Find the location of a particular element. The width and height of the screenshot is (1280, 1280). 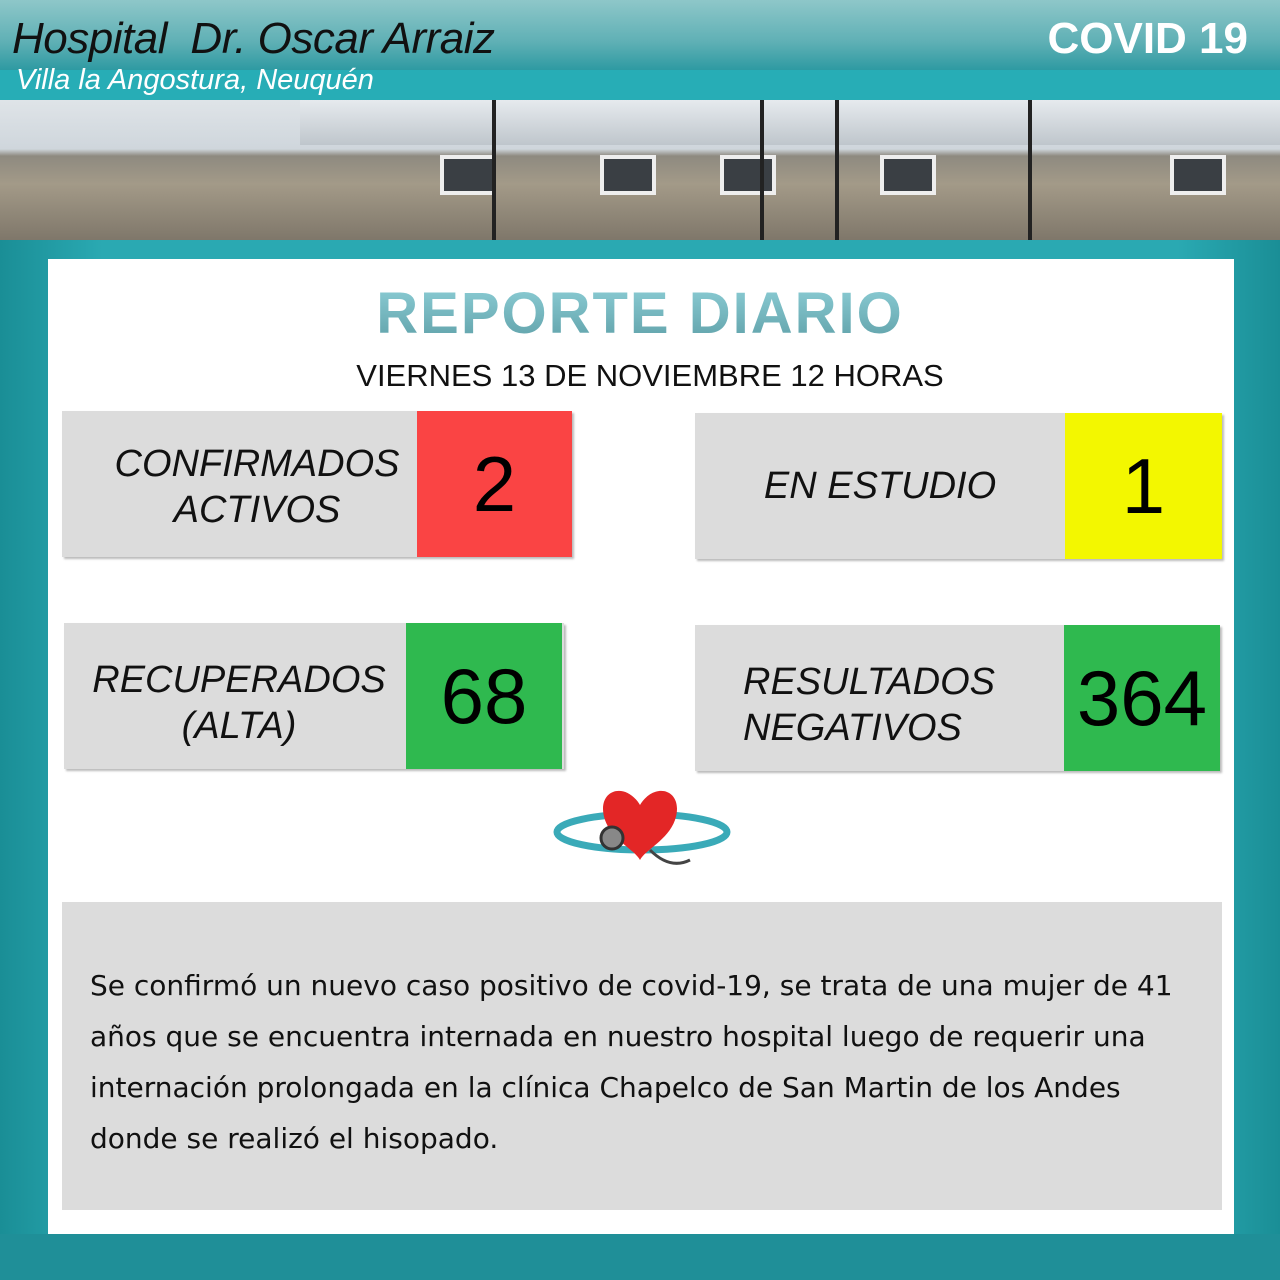

stat-label: (ALTA) is located at coordinates (239, 726).